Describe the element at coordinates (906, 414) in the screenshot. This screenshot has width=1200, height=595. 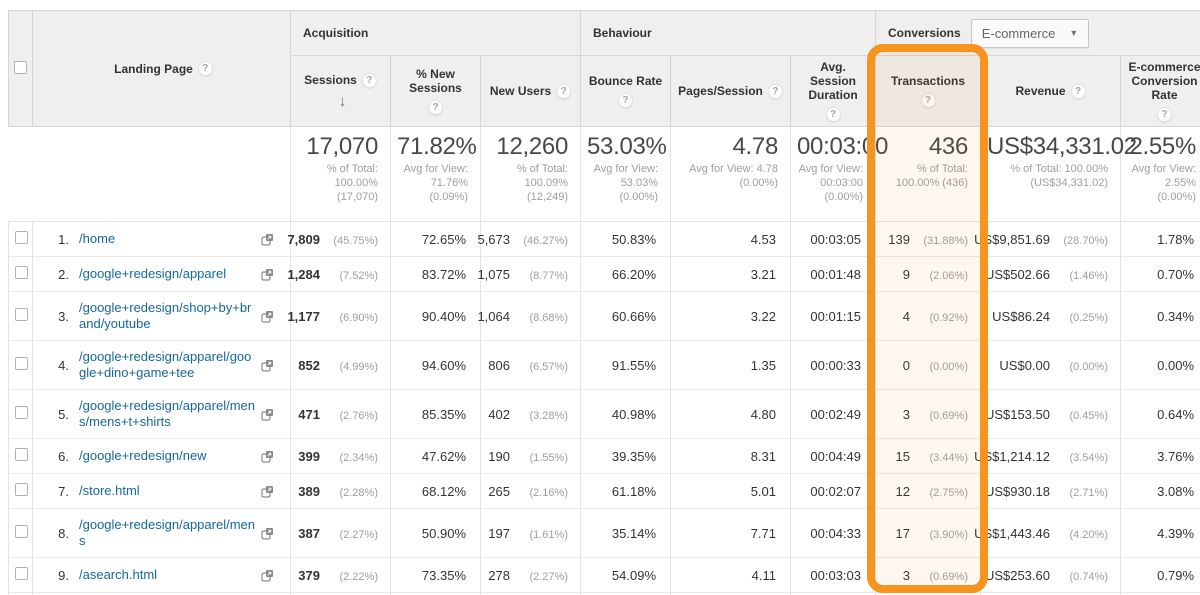
I see `transactions-value: 3` at that location.